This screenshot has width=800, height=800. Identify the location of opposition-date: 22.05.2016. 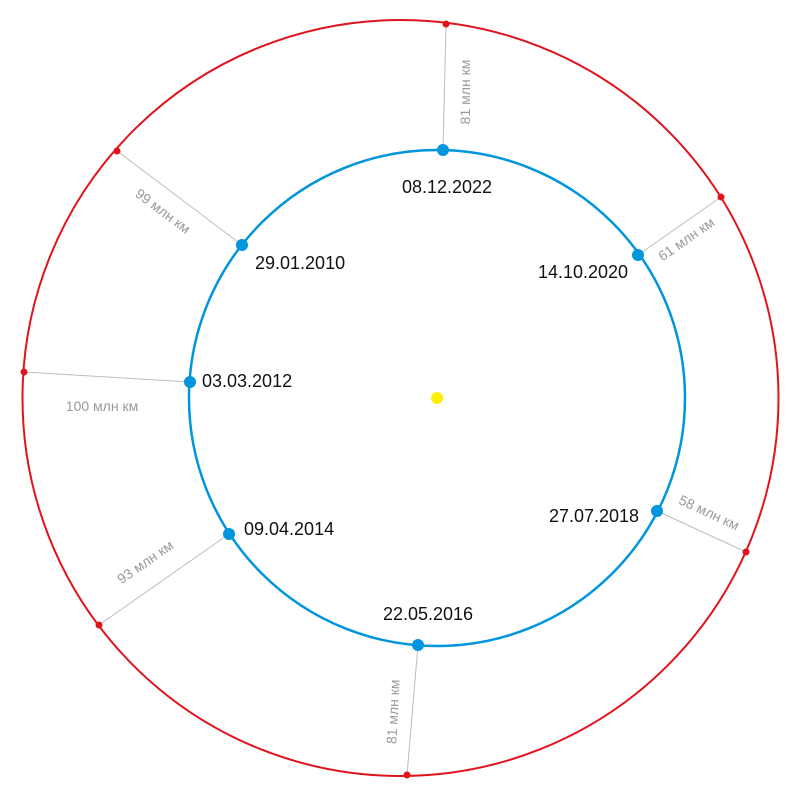
(428, 614).